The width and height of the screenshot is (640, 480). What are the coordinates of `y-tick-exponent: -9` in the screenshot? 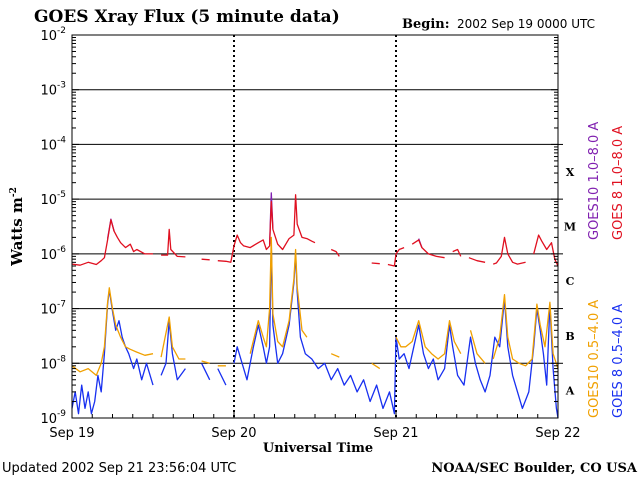 It's located at (61, 414).